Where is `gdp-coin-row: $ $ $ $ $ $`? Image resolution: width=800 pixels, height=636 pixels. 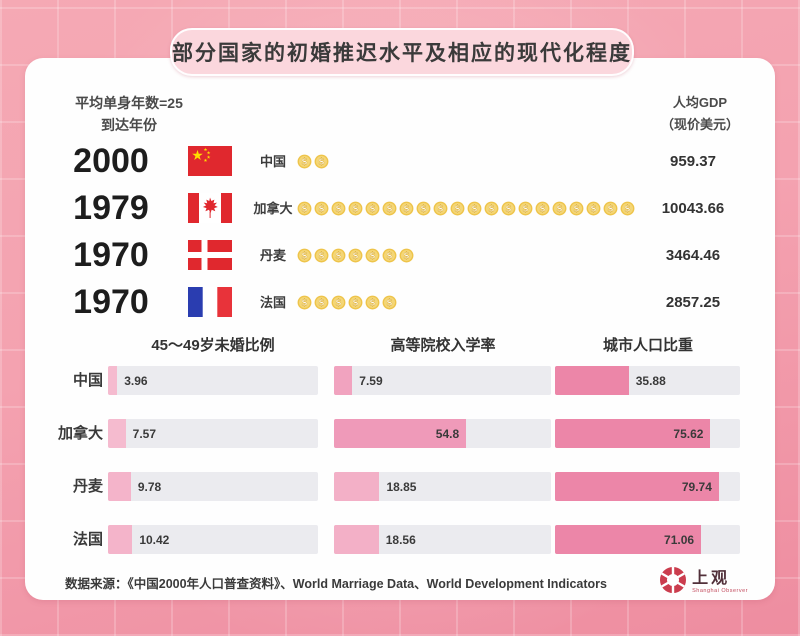
gdp-coin-row: $ $ $ $ $ $ is located at coordinates (347, 302).